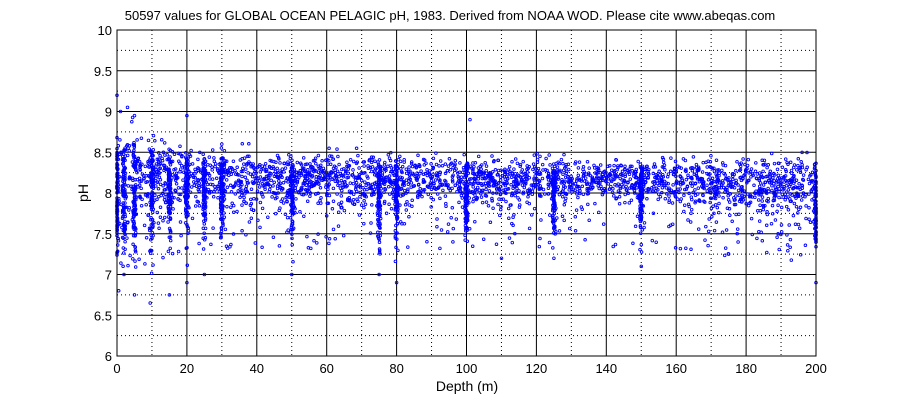  Describe the element at coordinates (103, 71) in the screenshot. I see `y-tick-label: 9.5` at that location.